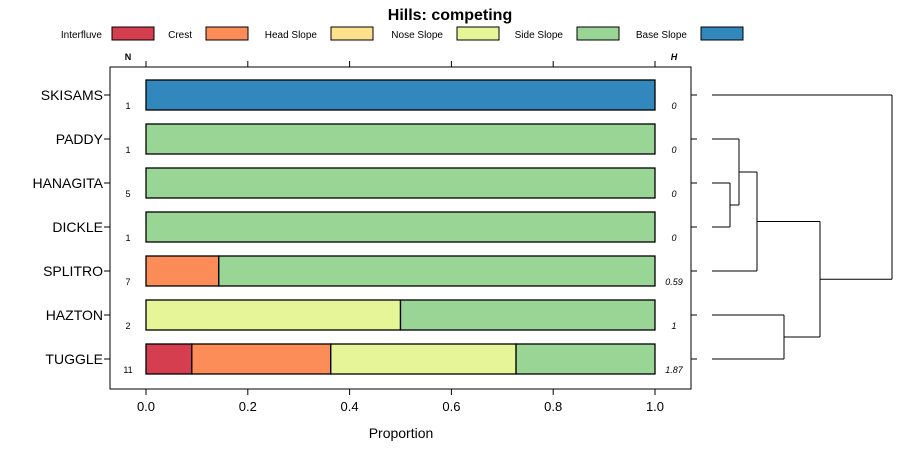 This screenshot has height=460, width=900. What do you see at coordinates (451, 406) in the screenshot?
I see `x-tick-label: 0.6` at bounding box center [451, 406].